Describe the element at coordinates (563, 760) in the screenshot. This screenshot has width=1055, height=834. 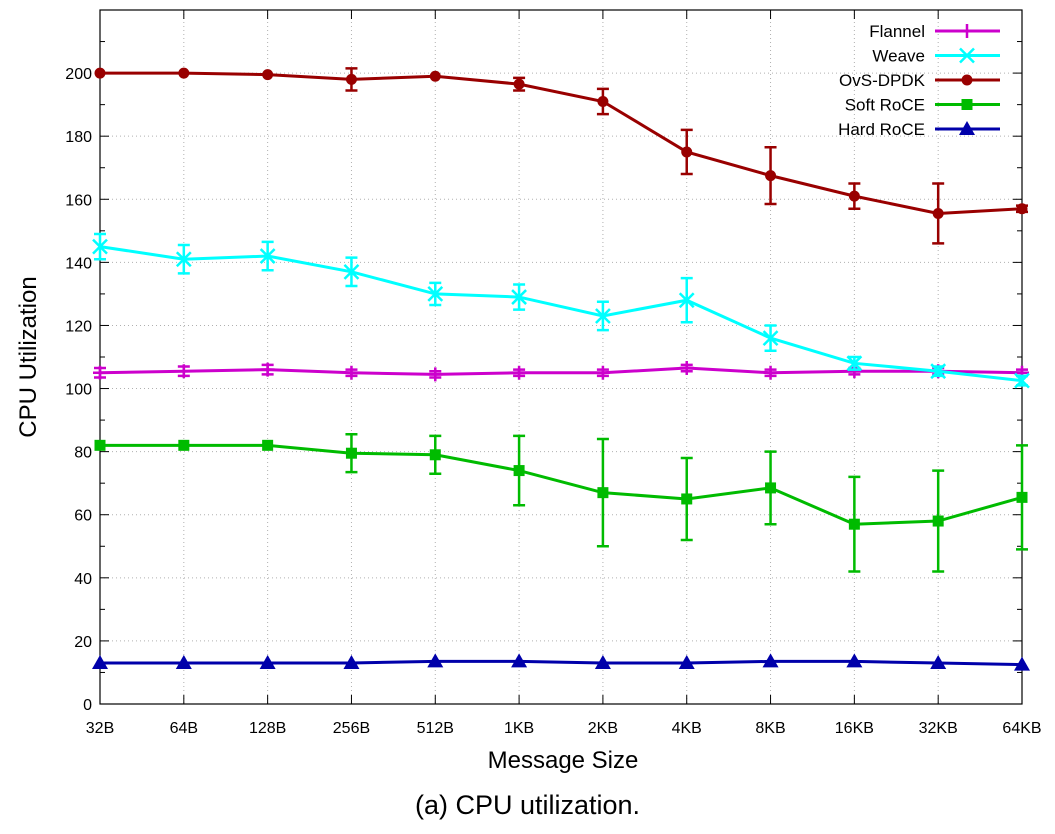
I see `x-axis-title: Message Size` at that location.